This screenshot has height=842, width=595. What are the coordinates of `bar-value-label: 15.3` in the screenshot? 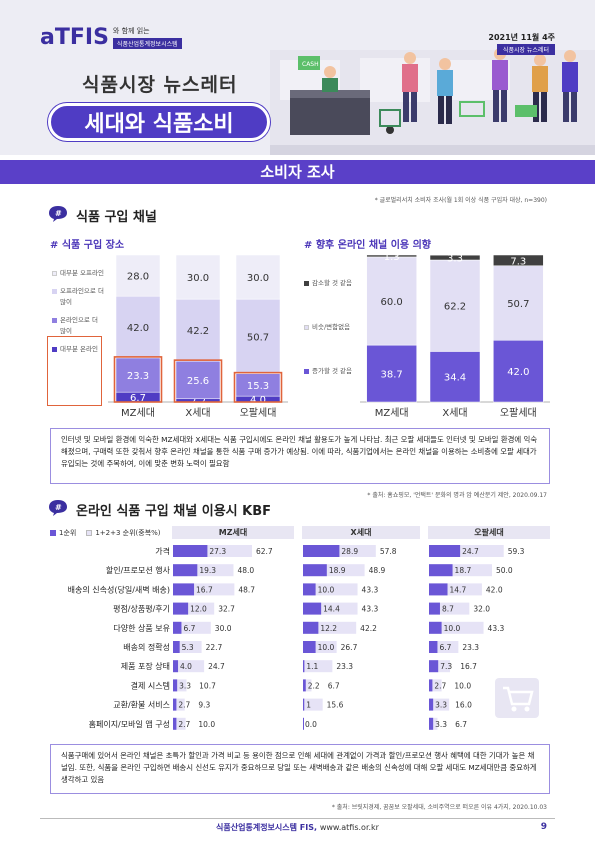 It's located at (258, 386).